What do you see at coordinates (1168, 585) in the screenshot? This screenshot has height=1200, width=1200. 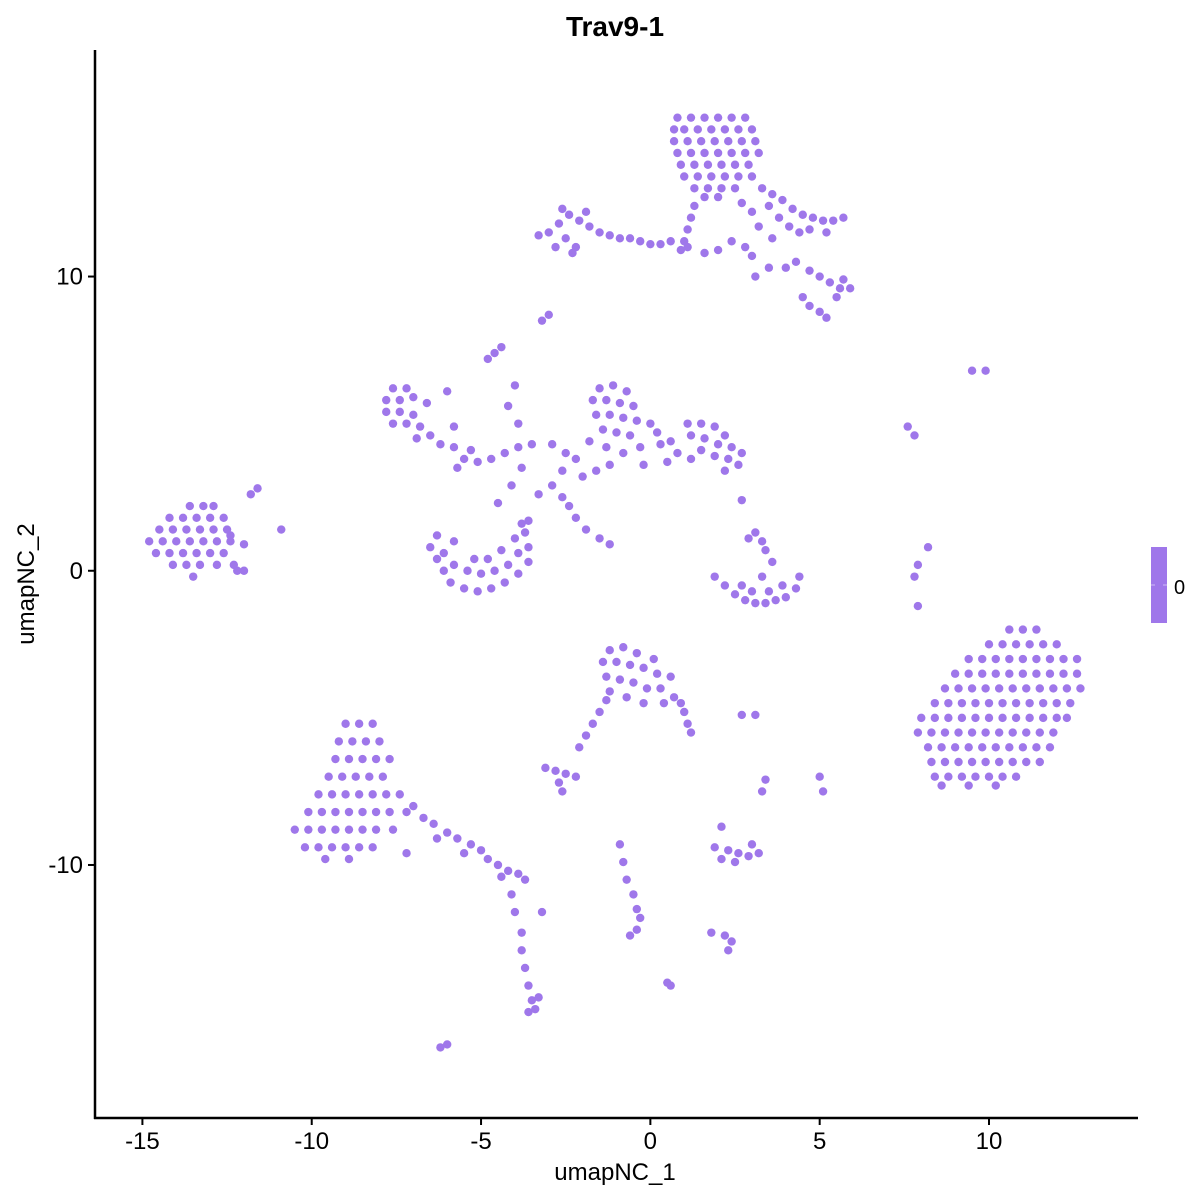 I see `legend: 0` at bounding box center [1168, 585].